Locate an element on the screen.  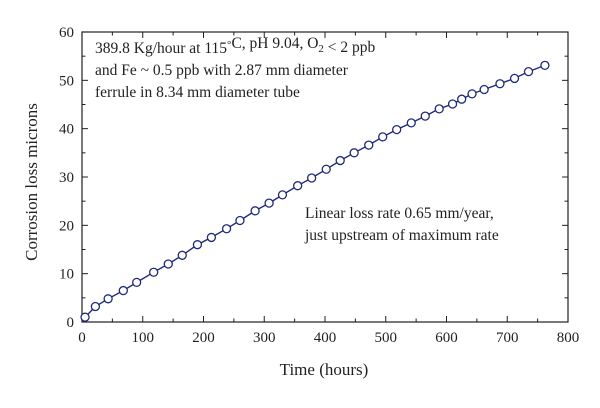
subscript-text: 2 is located at coordinates (321, 49).